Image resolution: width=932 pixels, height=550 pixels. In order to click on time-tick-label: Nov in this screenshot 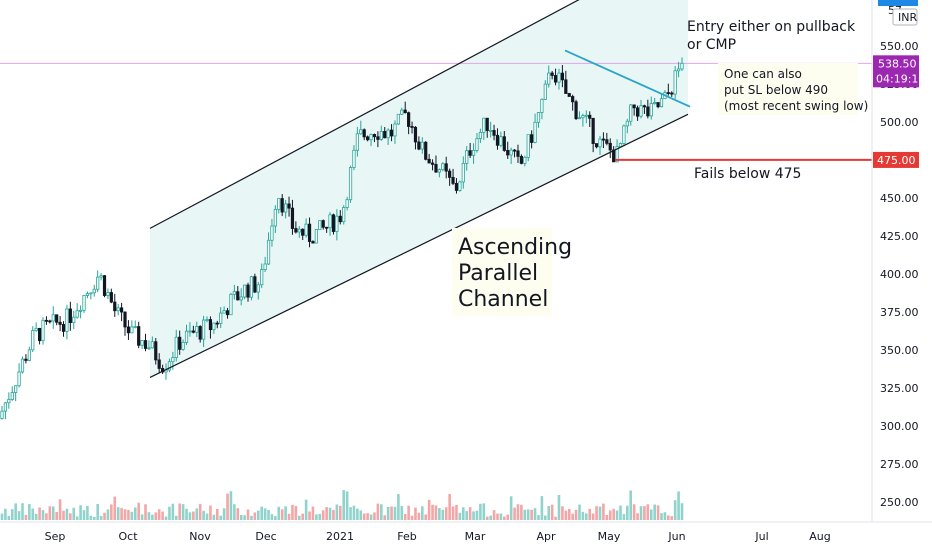, I will do `click(200, 536)`.